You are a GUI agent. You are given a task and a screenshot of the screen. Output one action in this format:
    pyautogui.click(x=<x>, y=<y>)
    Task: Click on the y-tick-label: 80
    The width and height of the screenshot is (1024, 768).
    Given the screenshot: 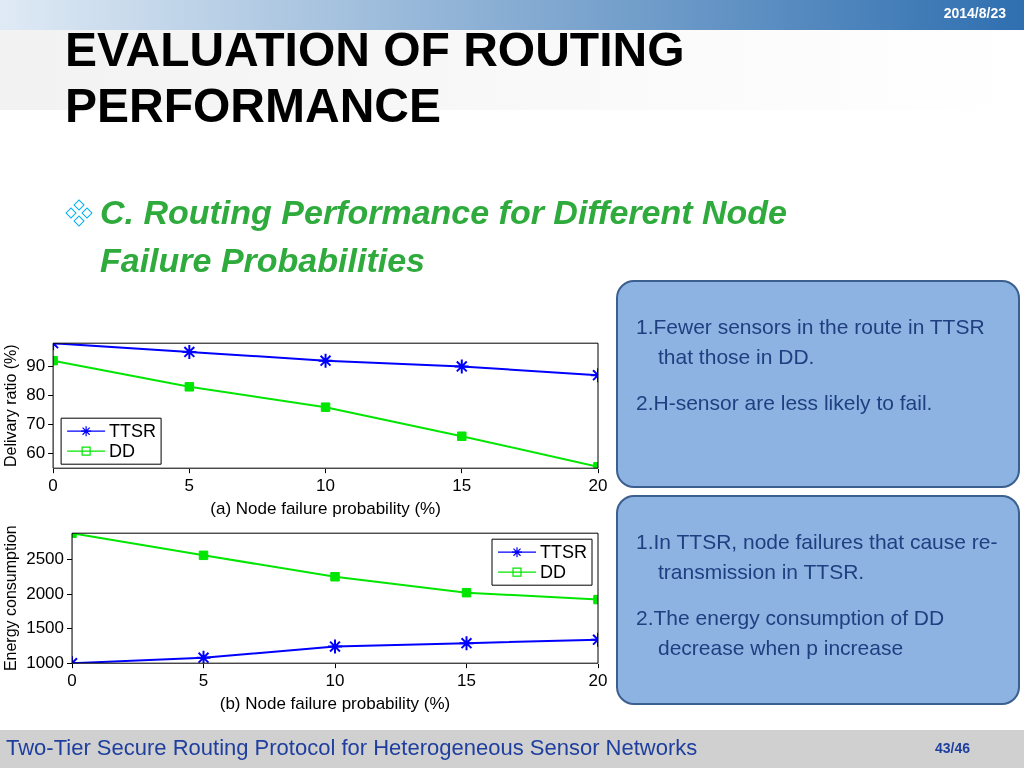 What is the action you would take?
    pyautogui.click(x=36, y=395)
    